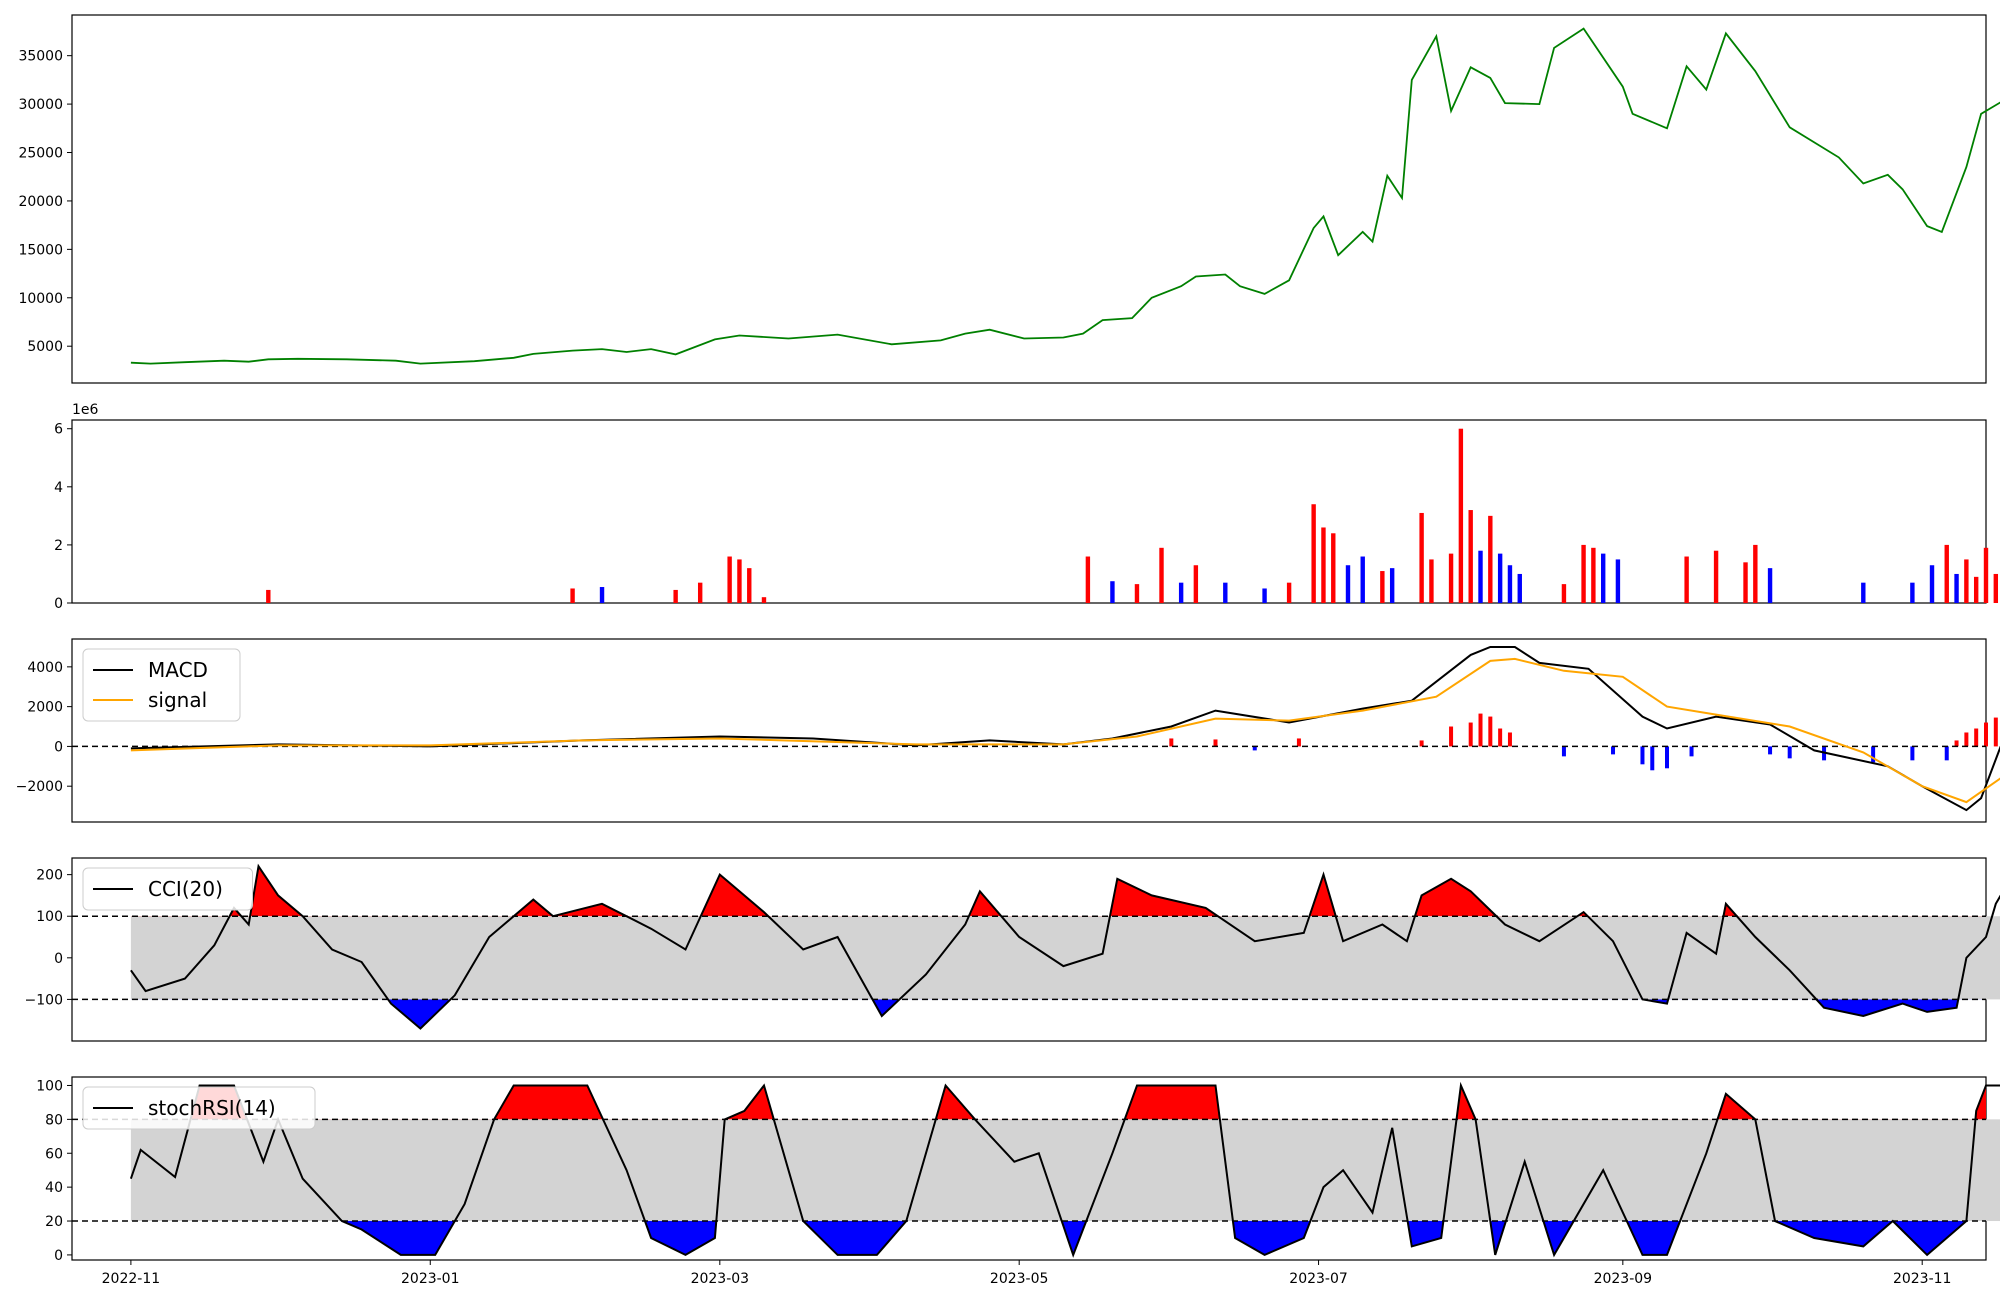 This screenshot has height=1304, width=2000. I want to click on stochrsi-line, so click(1064, 1169).